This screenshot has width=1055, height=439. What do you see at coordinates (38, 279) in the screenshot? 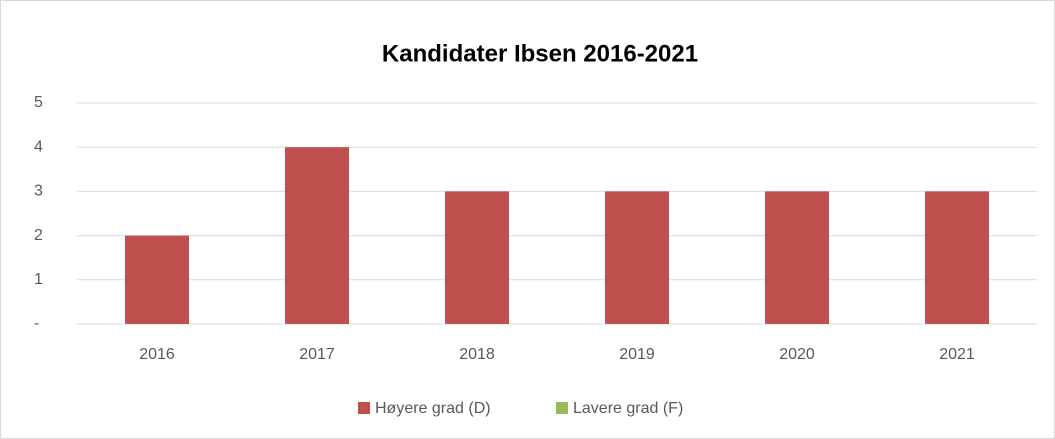
I see `y-tick-label: 1` at bounding box center [38, 279].